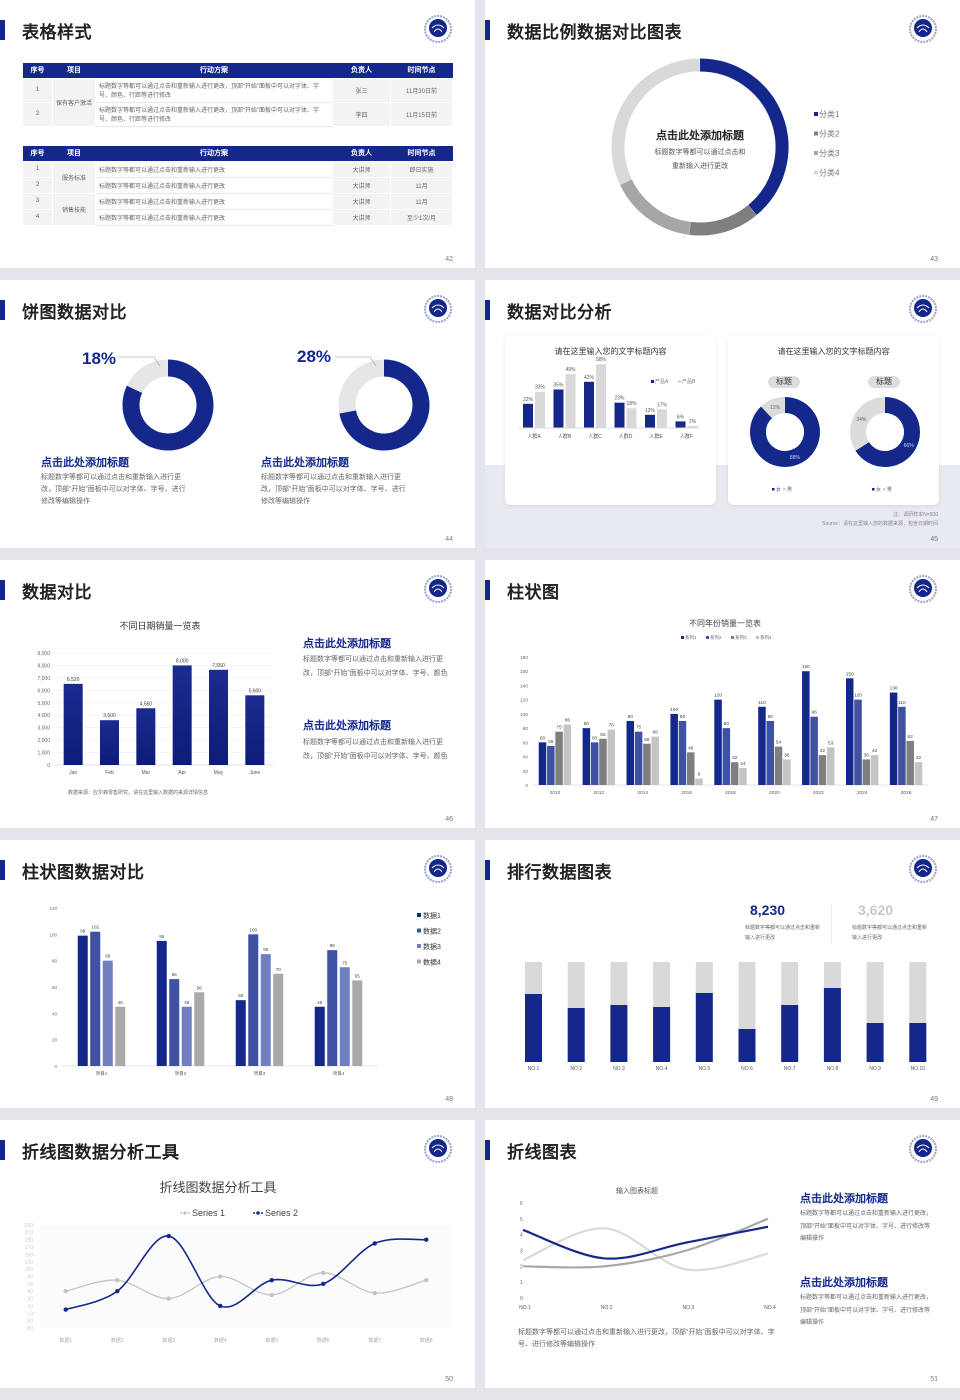  What do you see at coordinates (426, 1340) in the screenshot?
I see `category-label: 数据8` at bounding box center [426, 1340].